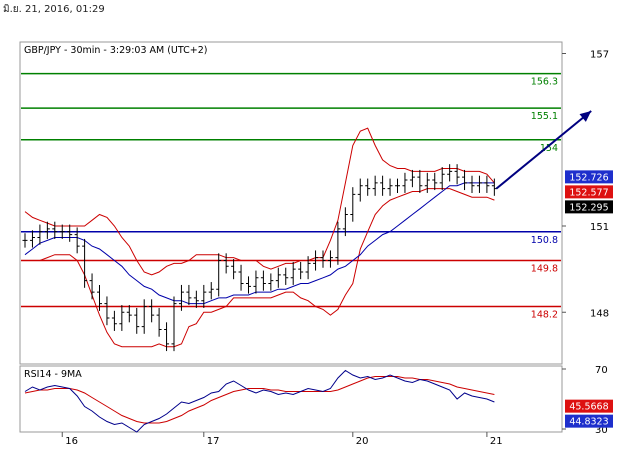  I want to click on rsi-ma-line, so click(259, 400).